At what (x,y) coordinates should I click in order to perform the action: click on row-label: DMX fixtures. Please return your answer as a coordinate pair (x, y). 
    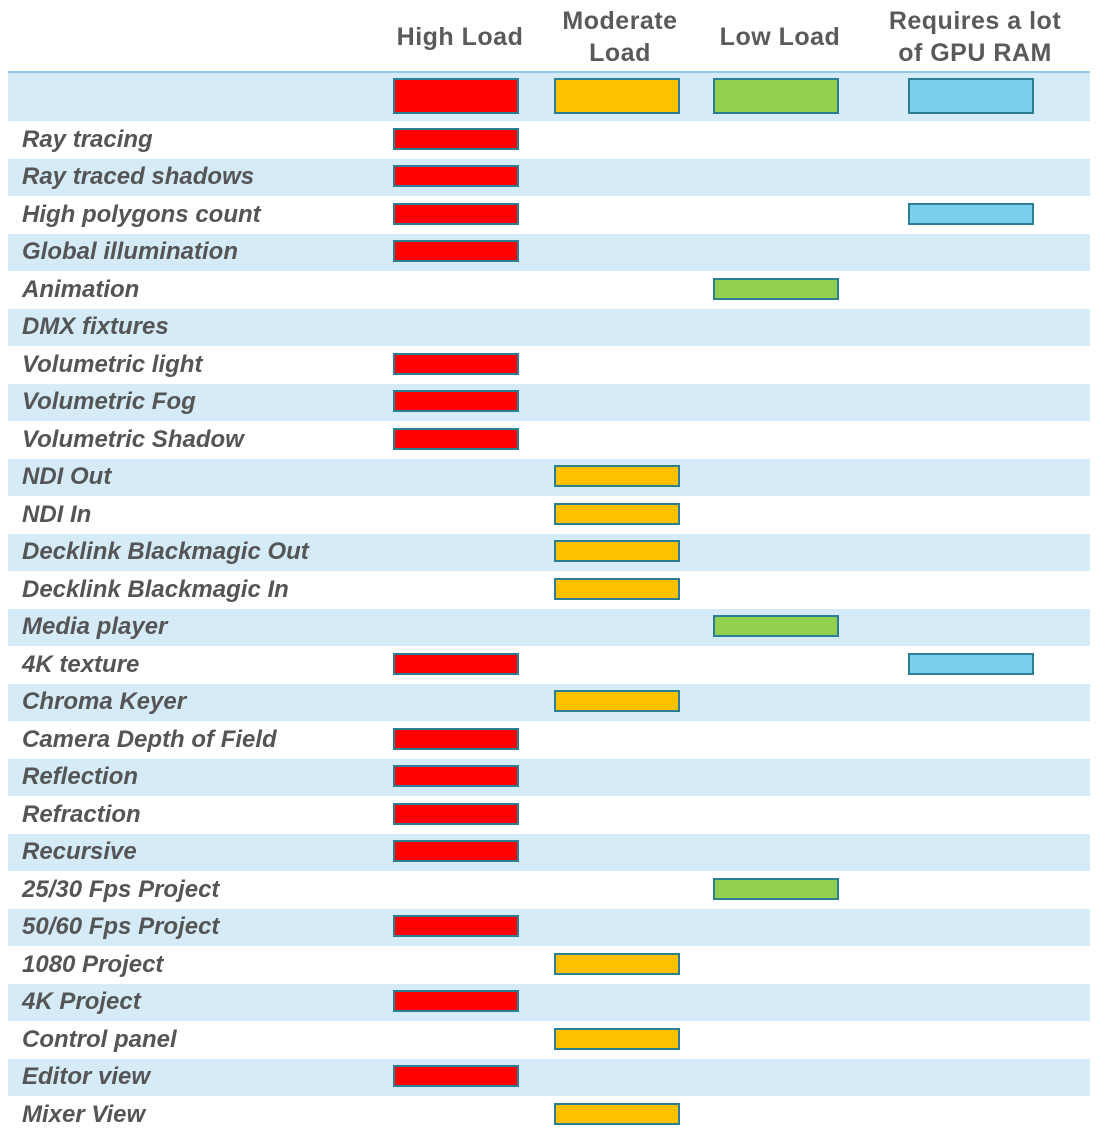
    Looking at the image, I should click on (95, 327).